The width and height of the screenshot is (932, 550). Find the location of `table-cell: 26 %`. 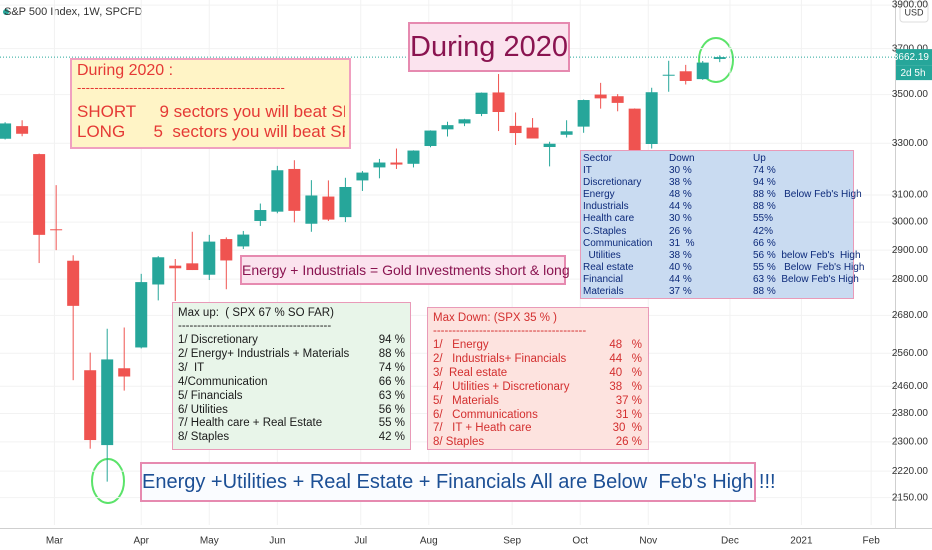

table-cell: 26 % is located at coordinates (680, 231).